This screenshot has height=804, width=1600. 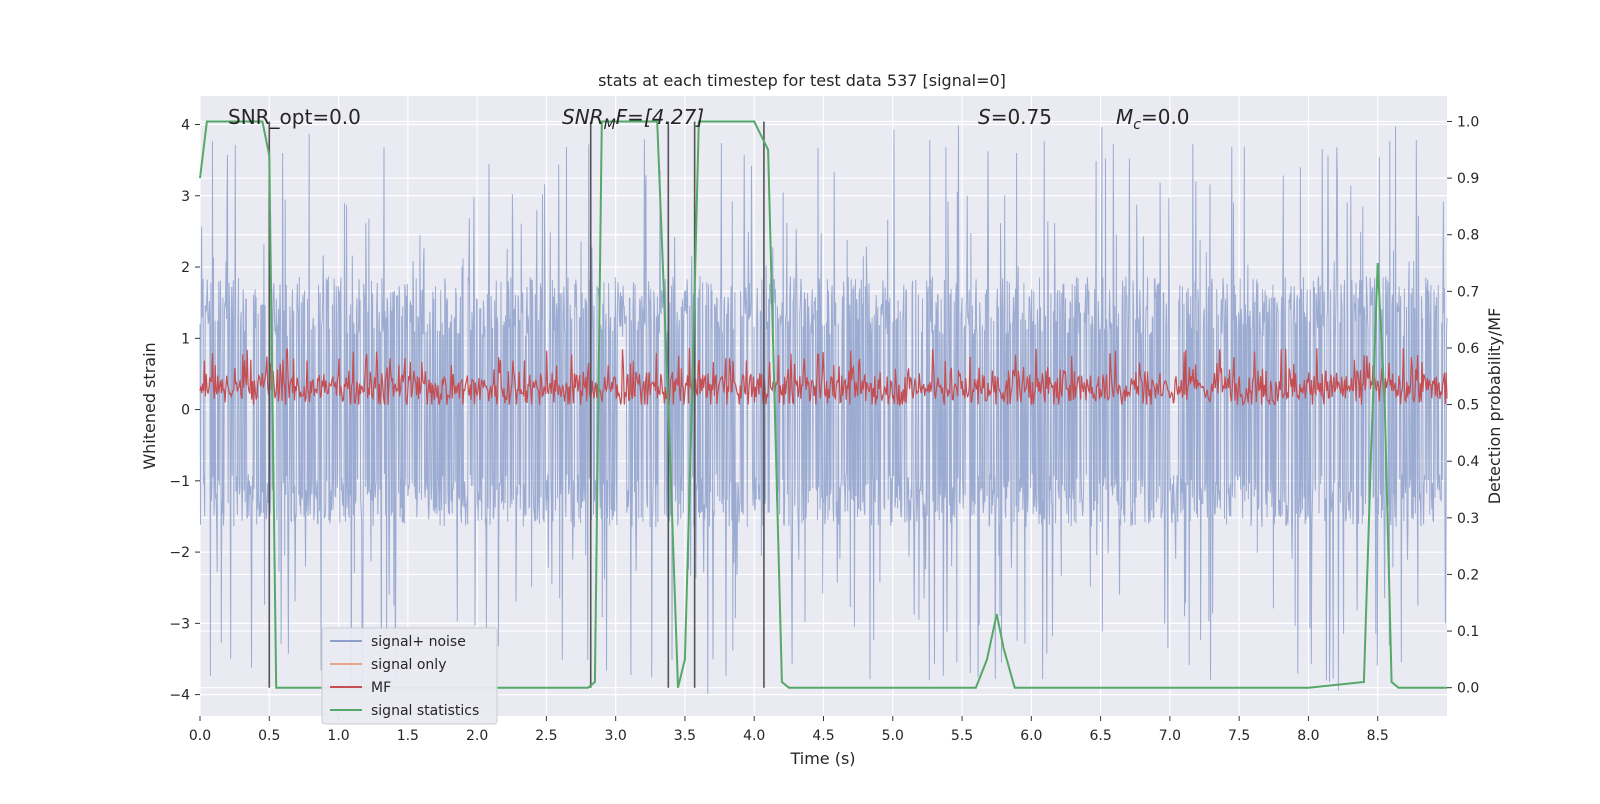 What do you see at coordinates (1137, 125) in the screenshot?
I see `annotation-mc-sub: c` at bounding box center [1137, 125].